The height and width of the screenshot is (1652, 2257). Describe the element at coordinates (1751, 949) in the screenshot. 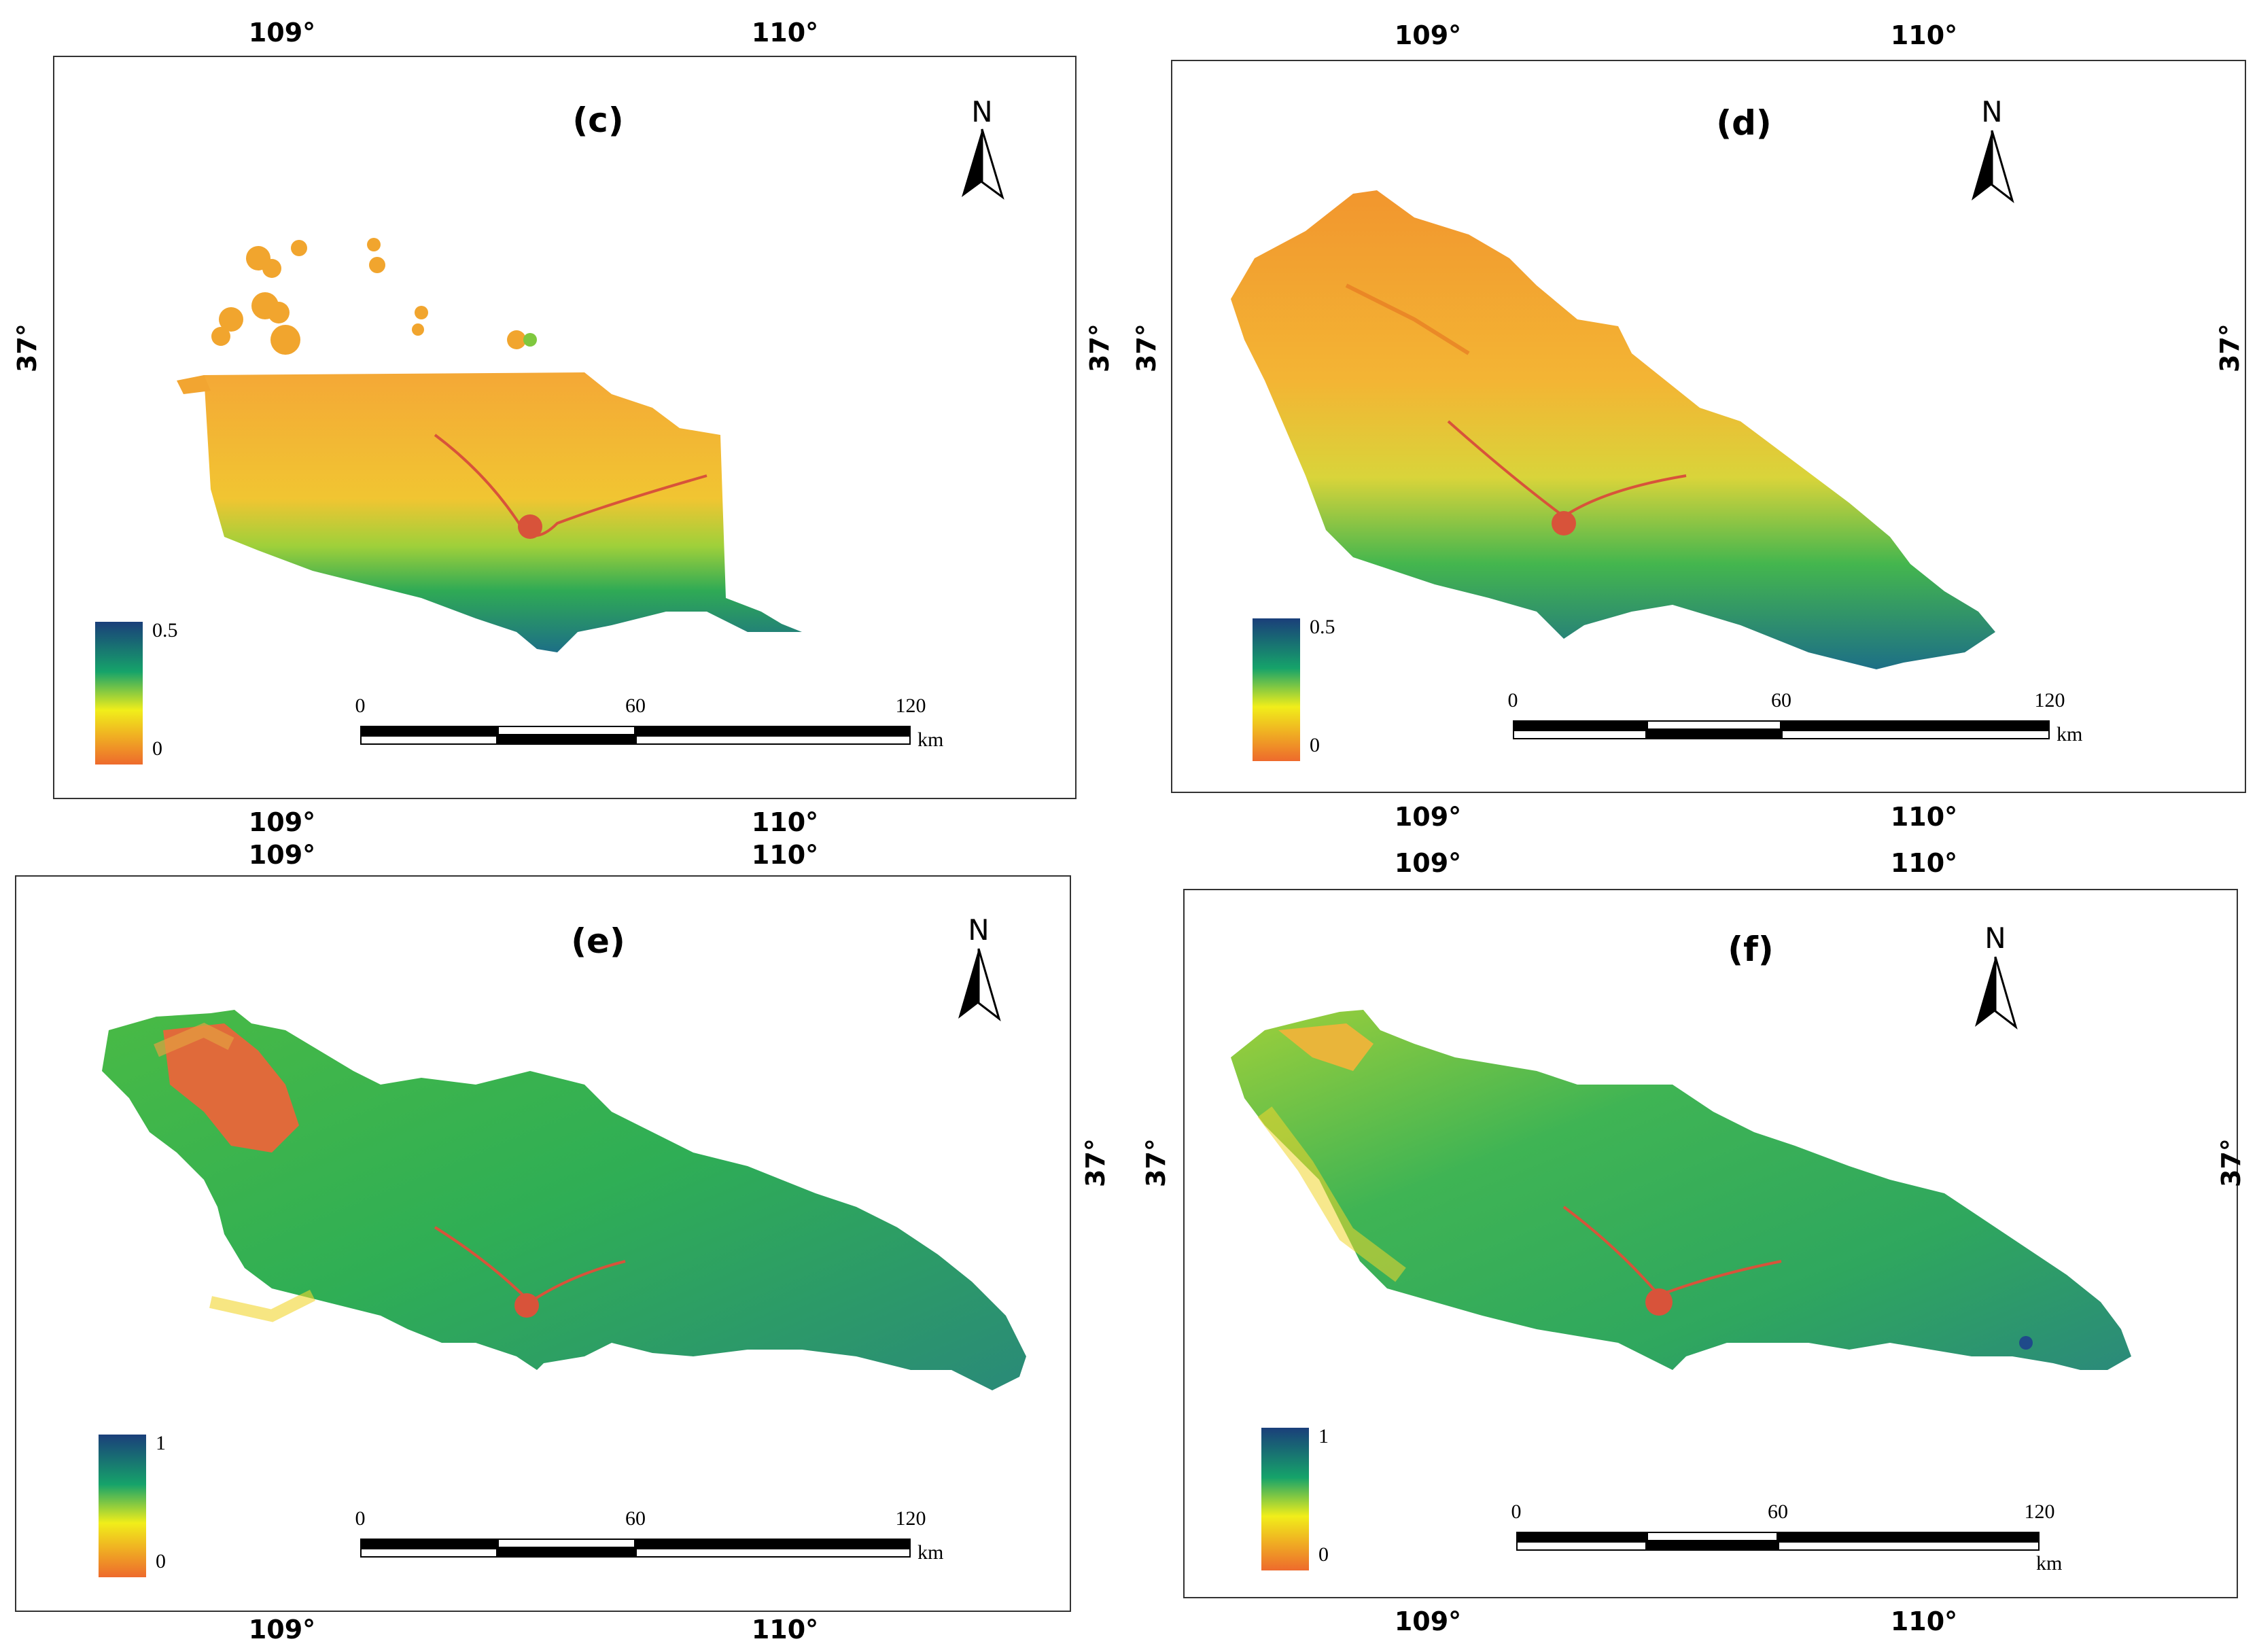

I see `panel-label: (f)` at that location.